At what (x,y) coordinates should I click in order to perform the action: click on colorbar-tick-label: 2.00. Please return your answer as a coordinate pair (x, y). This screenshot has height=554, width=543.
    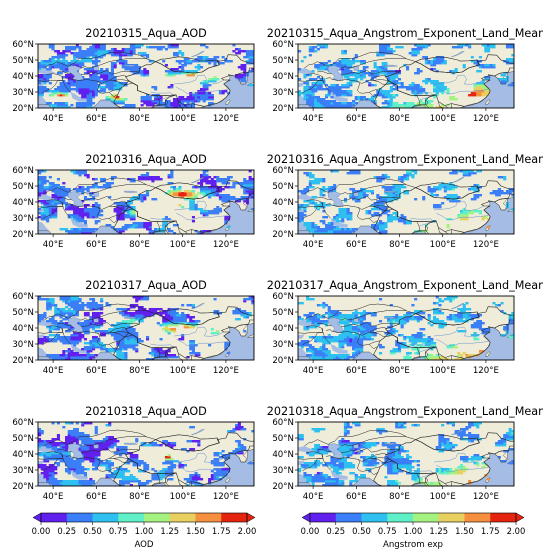
    Looking at the image, I should click on (247, 531).